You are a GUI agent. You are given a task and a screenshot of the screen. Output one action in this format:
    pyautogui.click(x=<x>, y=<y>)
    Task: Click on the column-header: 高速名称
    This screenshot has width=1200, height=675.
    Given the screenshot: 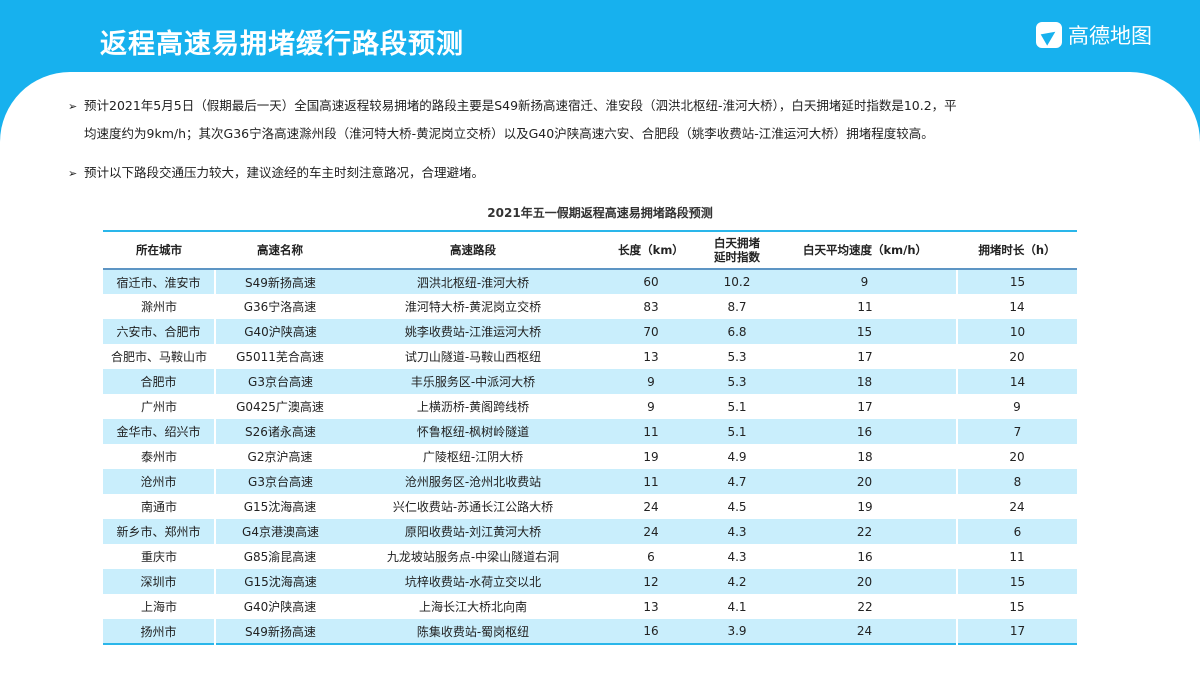 What is the action you would take?
    pyautogui.click(x=280, y=250)
    